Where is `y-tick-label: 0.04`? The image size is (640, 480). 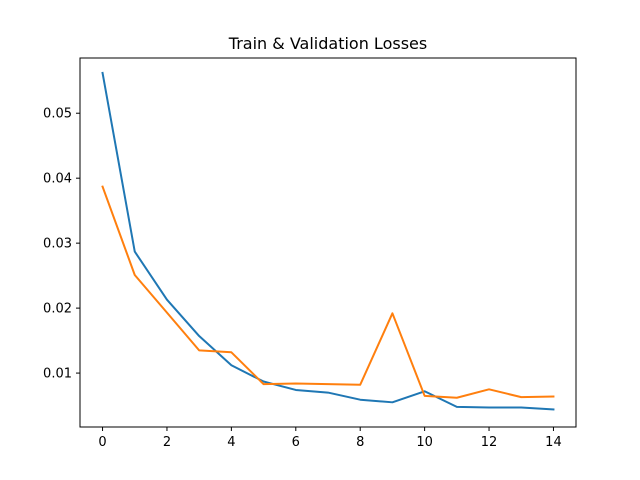
y-tick-label: 0.04 is located at coordinates (57, 179).